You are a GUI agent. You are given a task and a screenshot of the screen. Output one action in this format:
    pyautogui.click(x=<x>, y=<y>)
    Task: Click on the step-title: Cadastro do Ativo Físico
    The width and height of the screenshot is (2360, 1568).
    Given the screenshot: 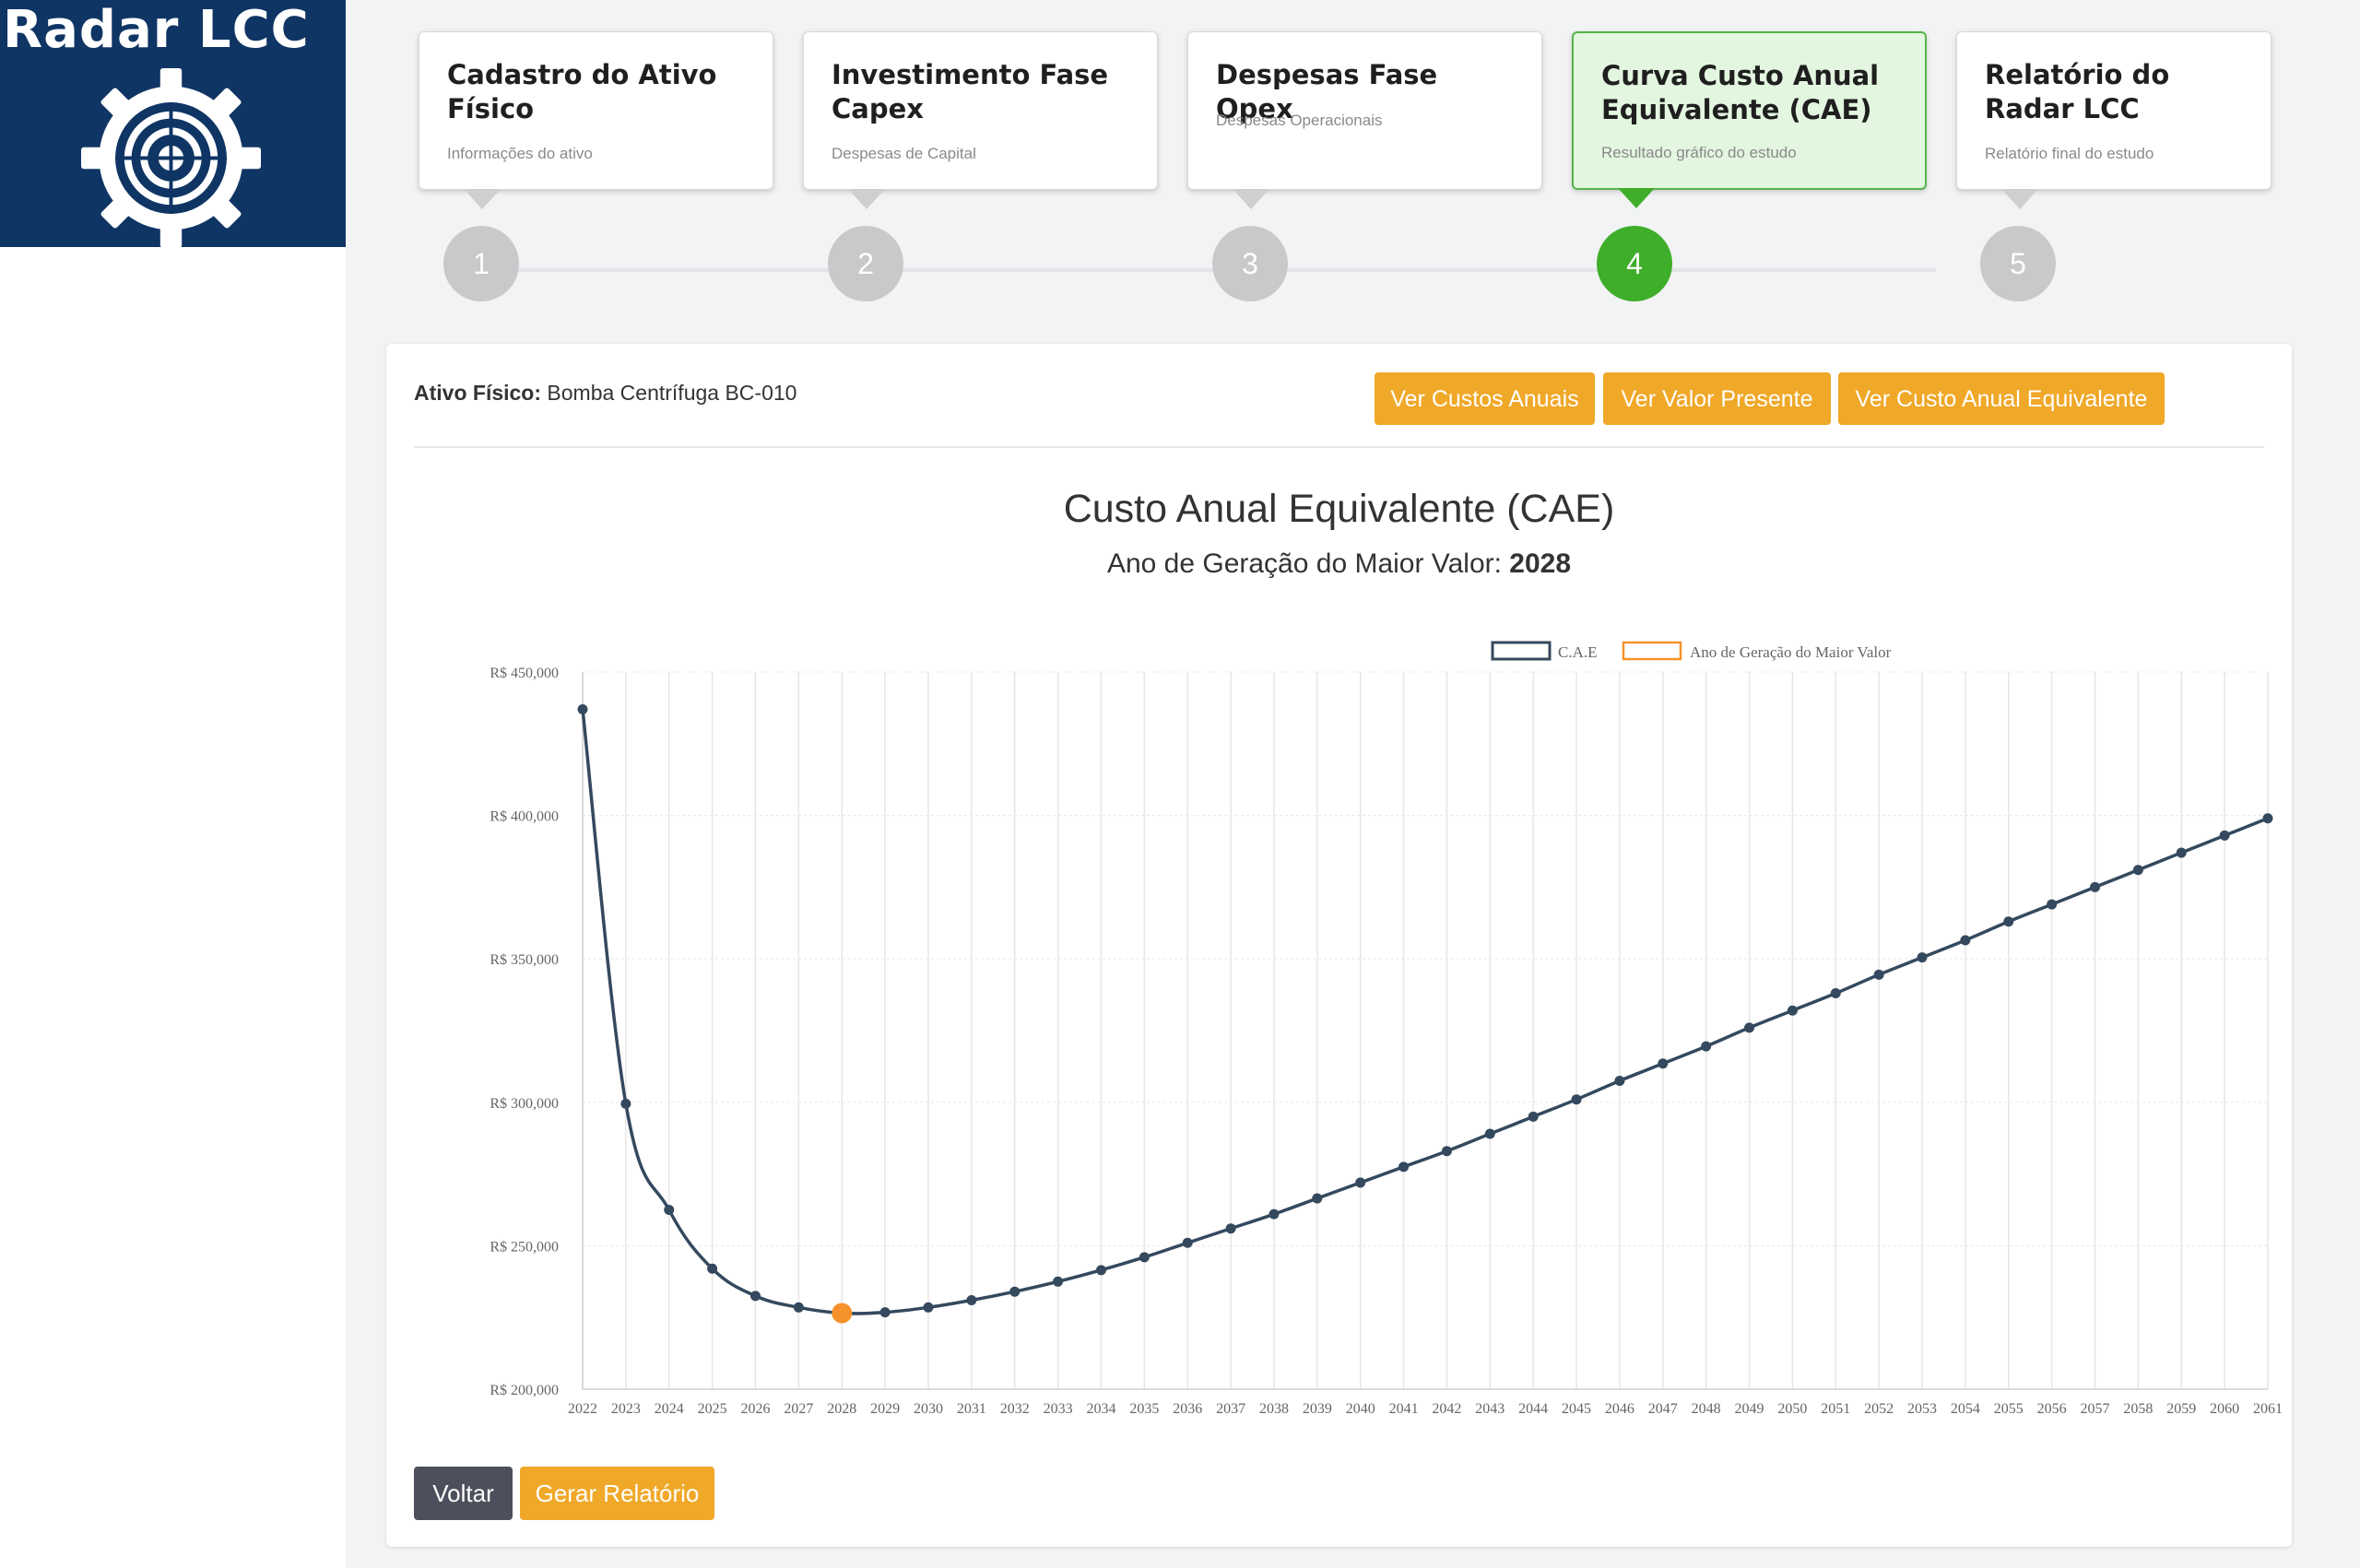 What is the action you would take?
    pyautogui.click(x=582, y=92)
    